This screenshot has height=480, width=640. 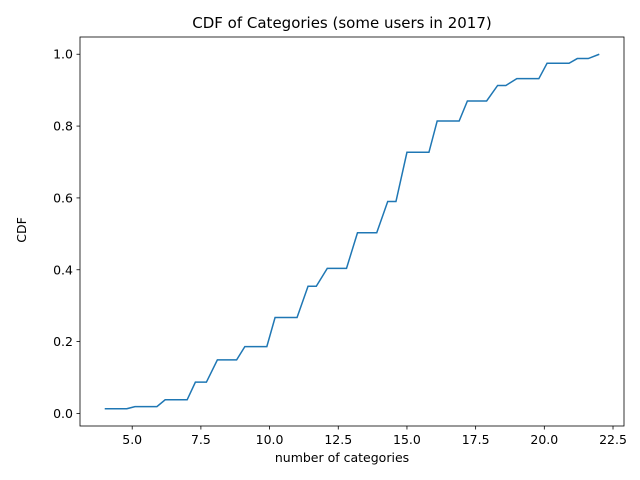 I want to click on x-tick-label: 17.5, so click(x=476, y=439).